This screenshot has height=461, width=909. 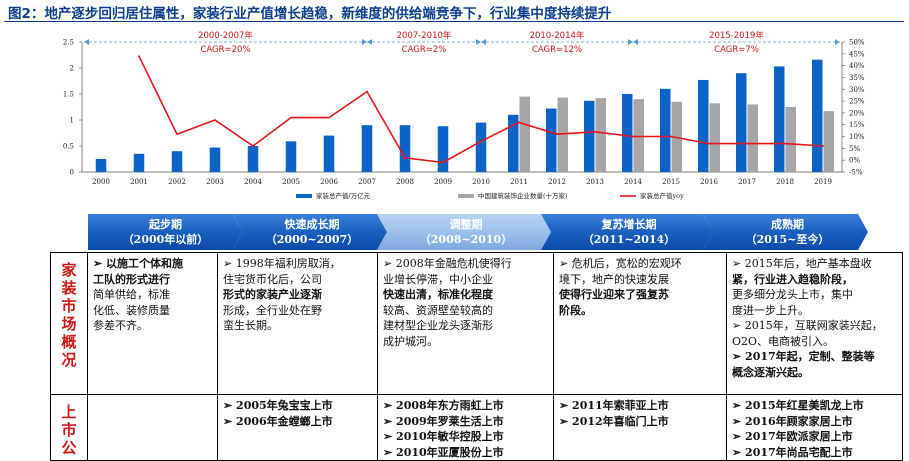 What do you see at coordinates (629, 239) in the screenshot?
I see `phase-years: （2011~2014）` at bounding box center [629, 239].